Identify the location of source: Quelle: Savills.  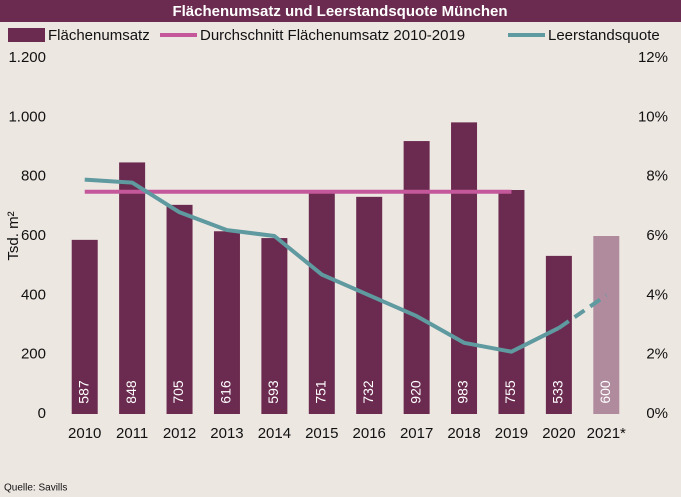
(35, 488).